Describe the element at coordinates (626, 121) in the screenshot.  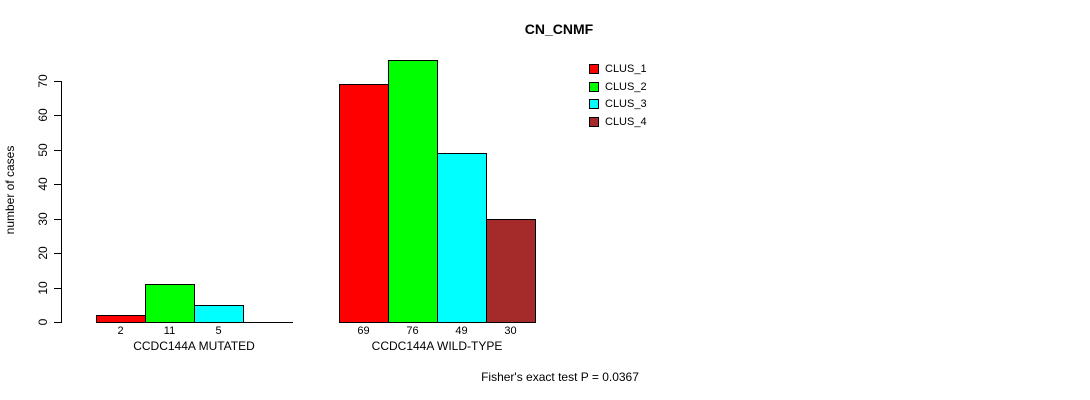
I see `legend-label: CLUS_4` at that location.